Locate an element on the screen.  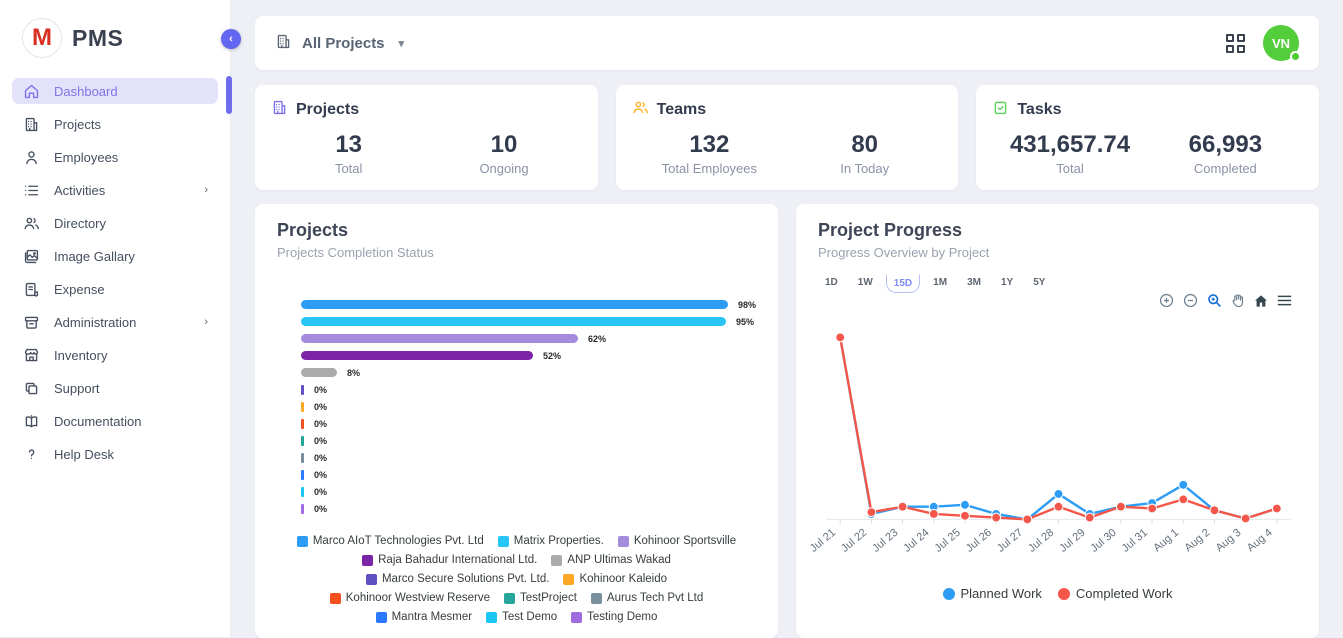
sidebar-item-directory: Directory is located at coordinates (115, 223).